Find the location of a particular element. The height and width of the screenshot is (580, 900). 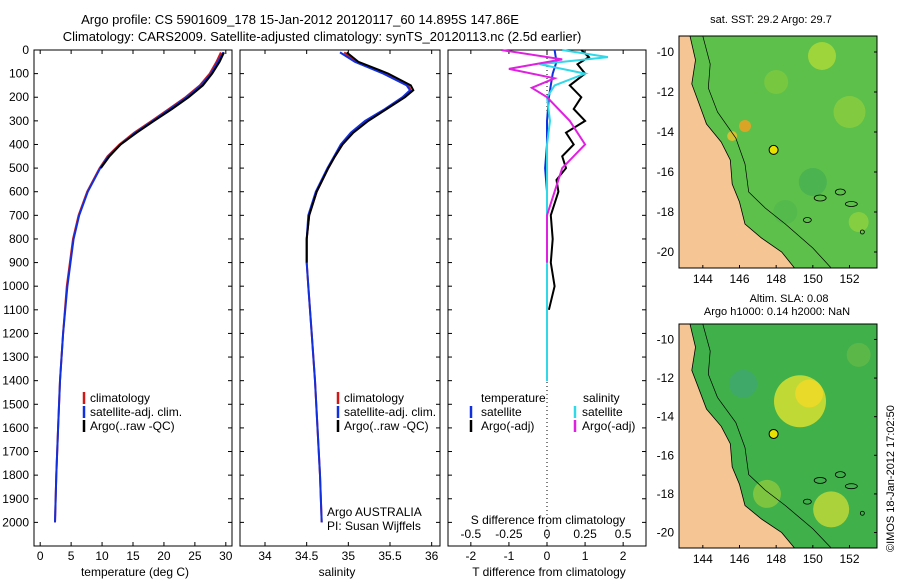

salinity-xtick-label-35: 35 is located at coordinates (349, 556).